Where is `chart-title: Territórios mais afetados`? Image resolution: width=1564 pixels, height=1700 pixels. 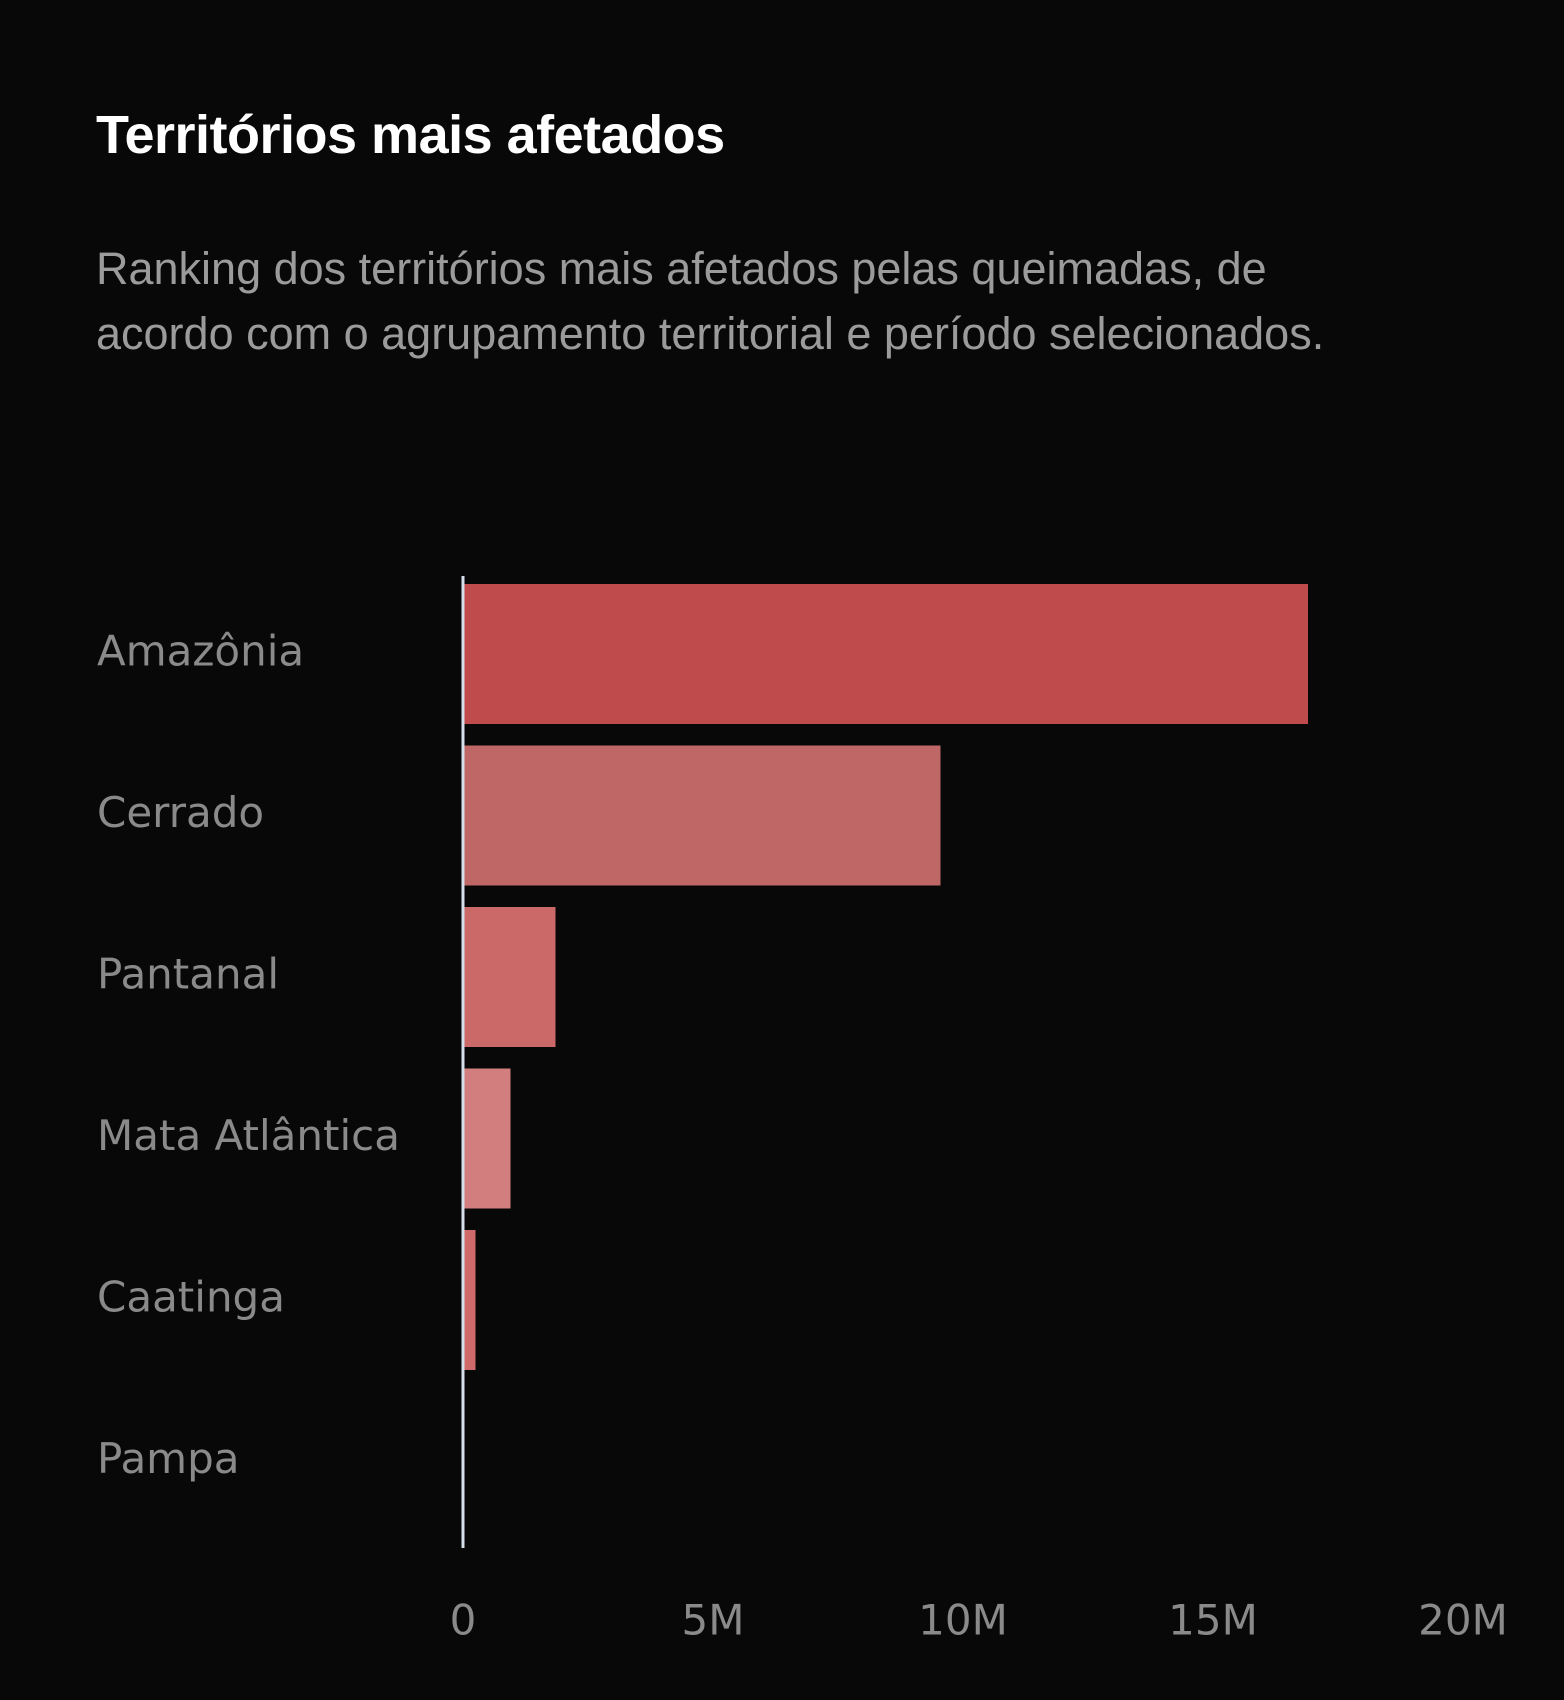
chart-title: Territórios mais afetados is located at coordinates (410, 135).